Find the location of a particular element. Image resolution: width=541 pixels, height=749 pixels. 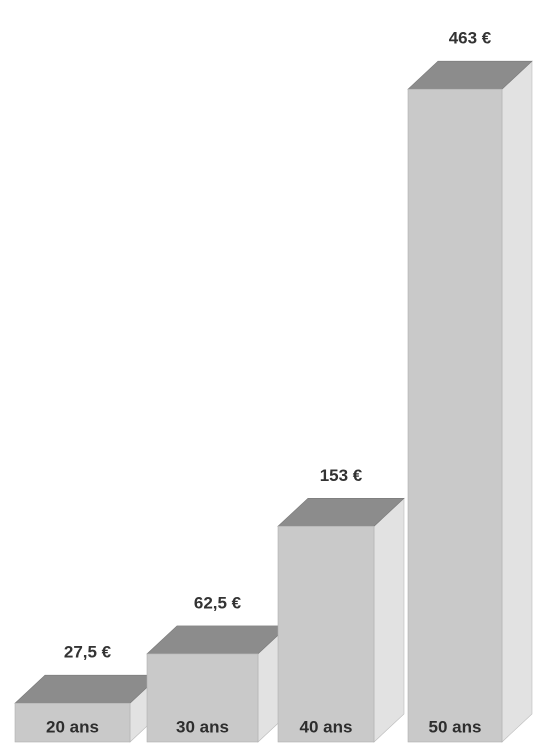

value-label: 153 € is located at coordinates (341, 475).